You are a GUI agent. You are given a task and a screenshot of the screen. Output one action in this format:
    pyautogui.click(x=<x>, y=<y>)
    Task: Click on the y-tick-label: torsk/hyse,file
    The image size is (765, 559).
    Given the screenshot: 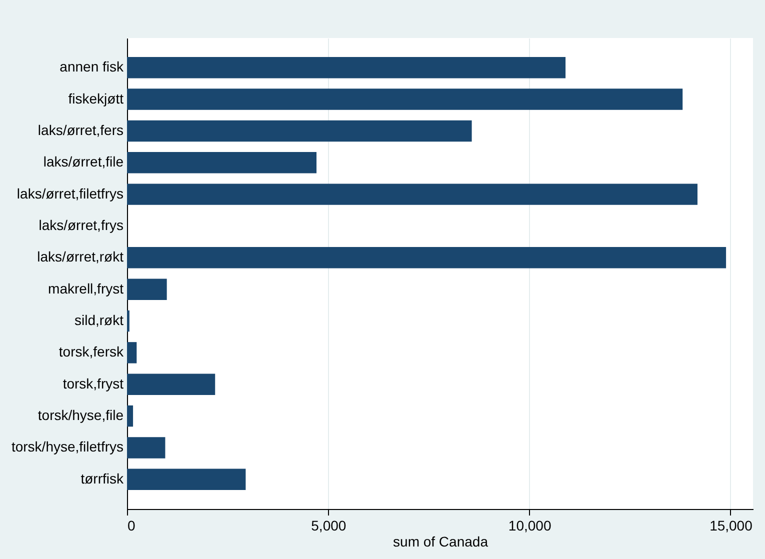 What is the action you would take?
    pyautogui.click(x=81, y=415)
    